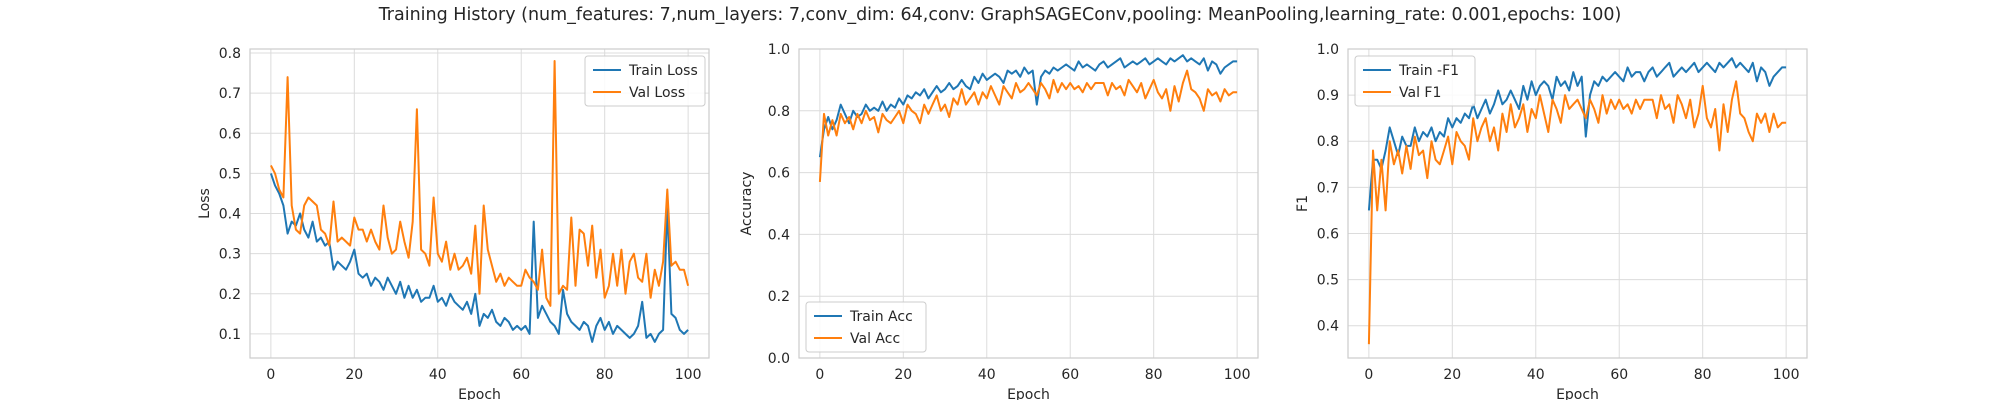  I want to click on y-axis-label: Accuracy, so click(747, 204).